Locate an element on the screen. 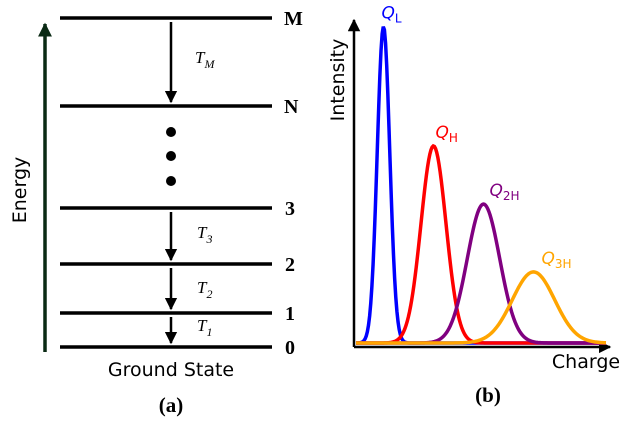 This screenshot has width=625, height=421. series-label-2h: Q2H is located at coordinates (505, 192).